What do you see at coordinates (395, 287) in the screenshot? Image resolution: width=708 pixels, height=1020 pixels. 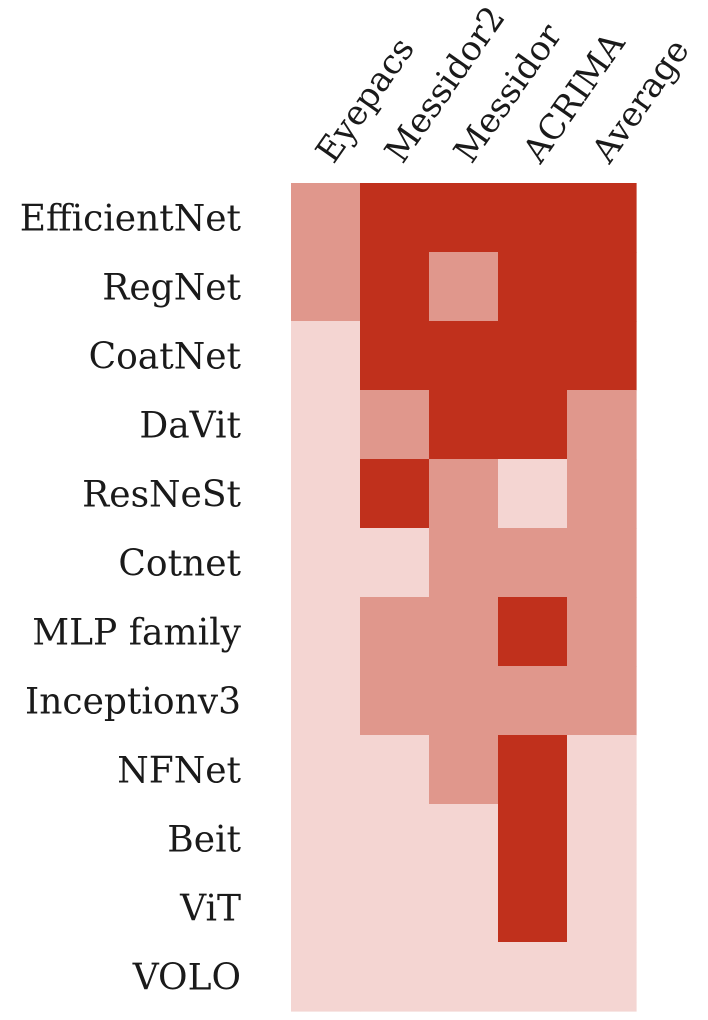 I see `cell-regnet-messidor2` at bounding box center [395, 287].